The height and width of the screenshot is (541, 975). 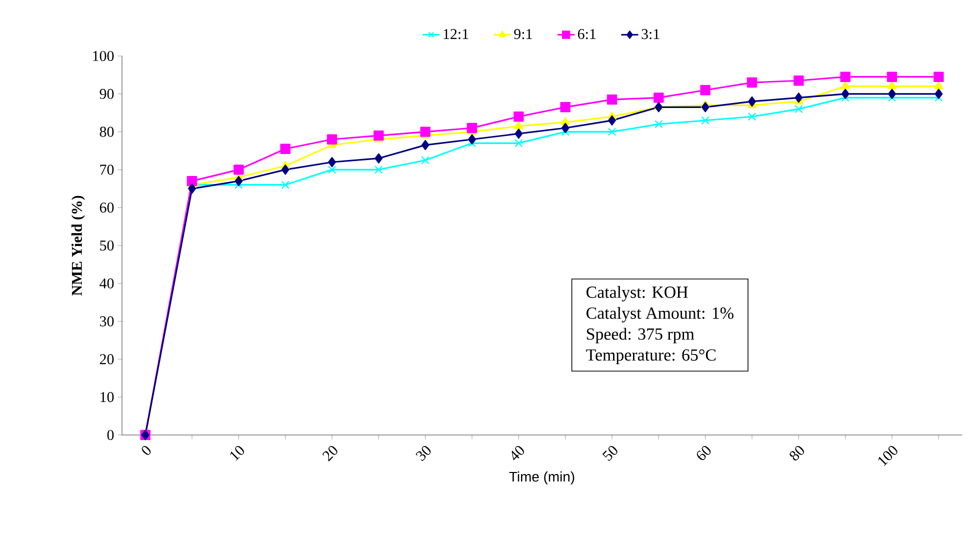 I want to click on x-tick-label: 20, so click(x=330, y=454).